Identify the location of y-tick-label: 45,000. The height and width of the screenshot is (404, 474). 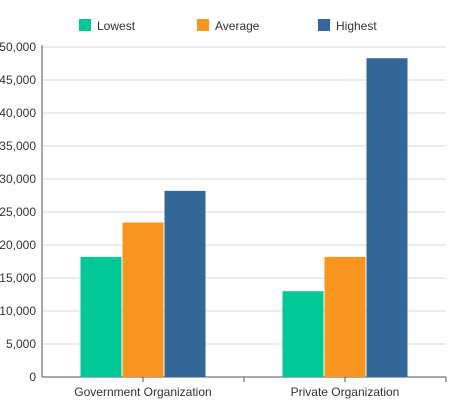
(18, 80).